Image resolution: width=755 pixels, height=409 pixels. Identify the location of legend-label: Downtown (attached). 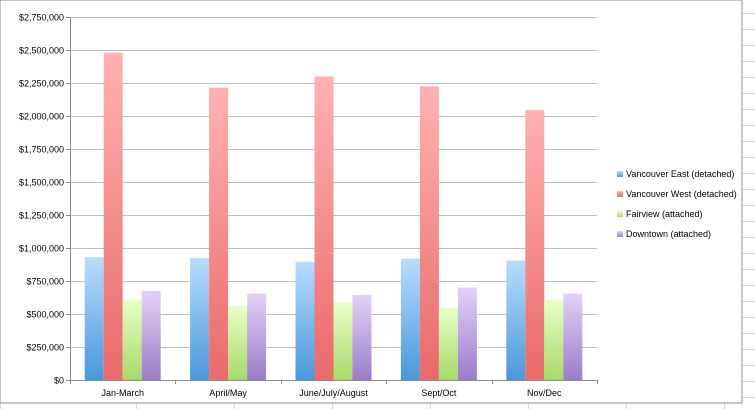
(668, 234).